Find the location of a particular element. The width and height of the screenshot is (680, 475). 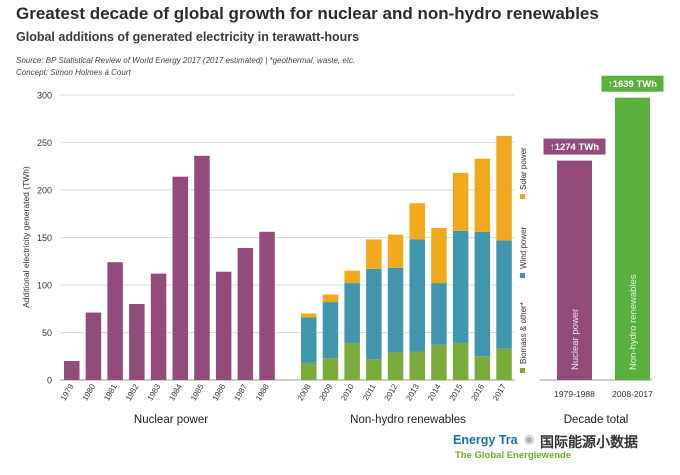

renewables-bar-wind-2011 is located at coordinates (374, 314).